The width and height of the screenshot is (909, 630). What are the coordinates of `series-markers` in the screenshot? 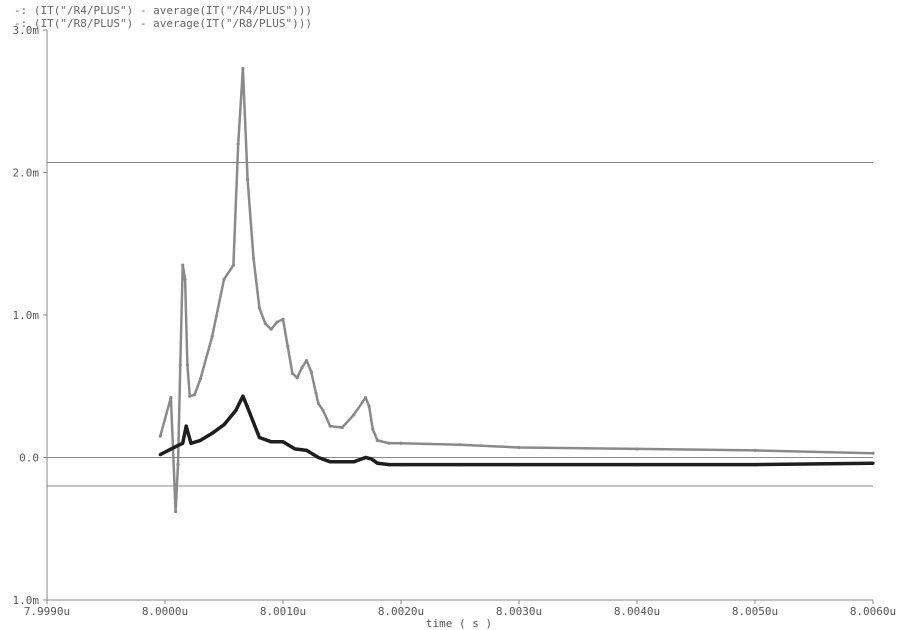 It's located at (516, 430).